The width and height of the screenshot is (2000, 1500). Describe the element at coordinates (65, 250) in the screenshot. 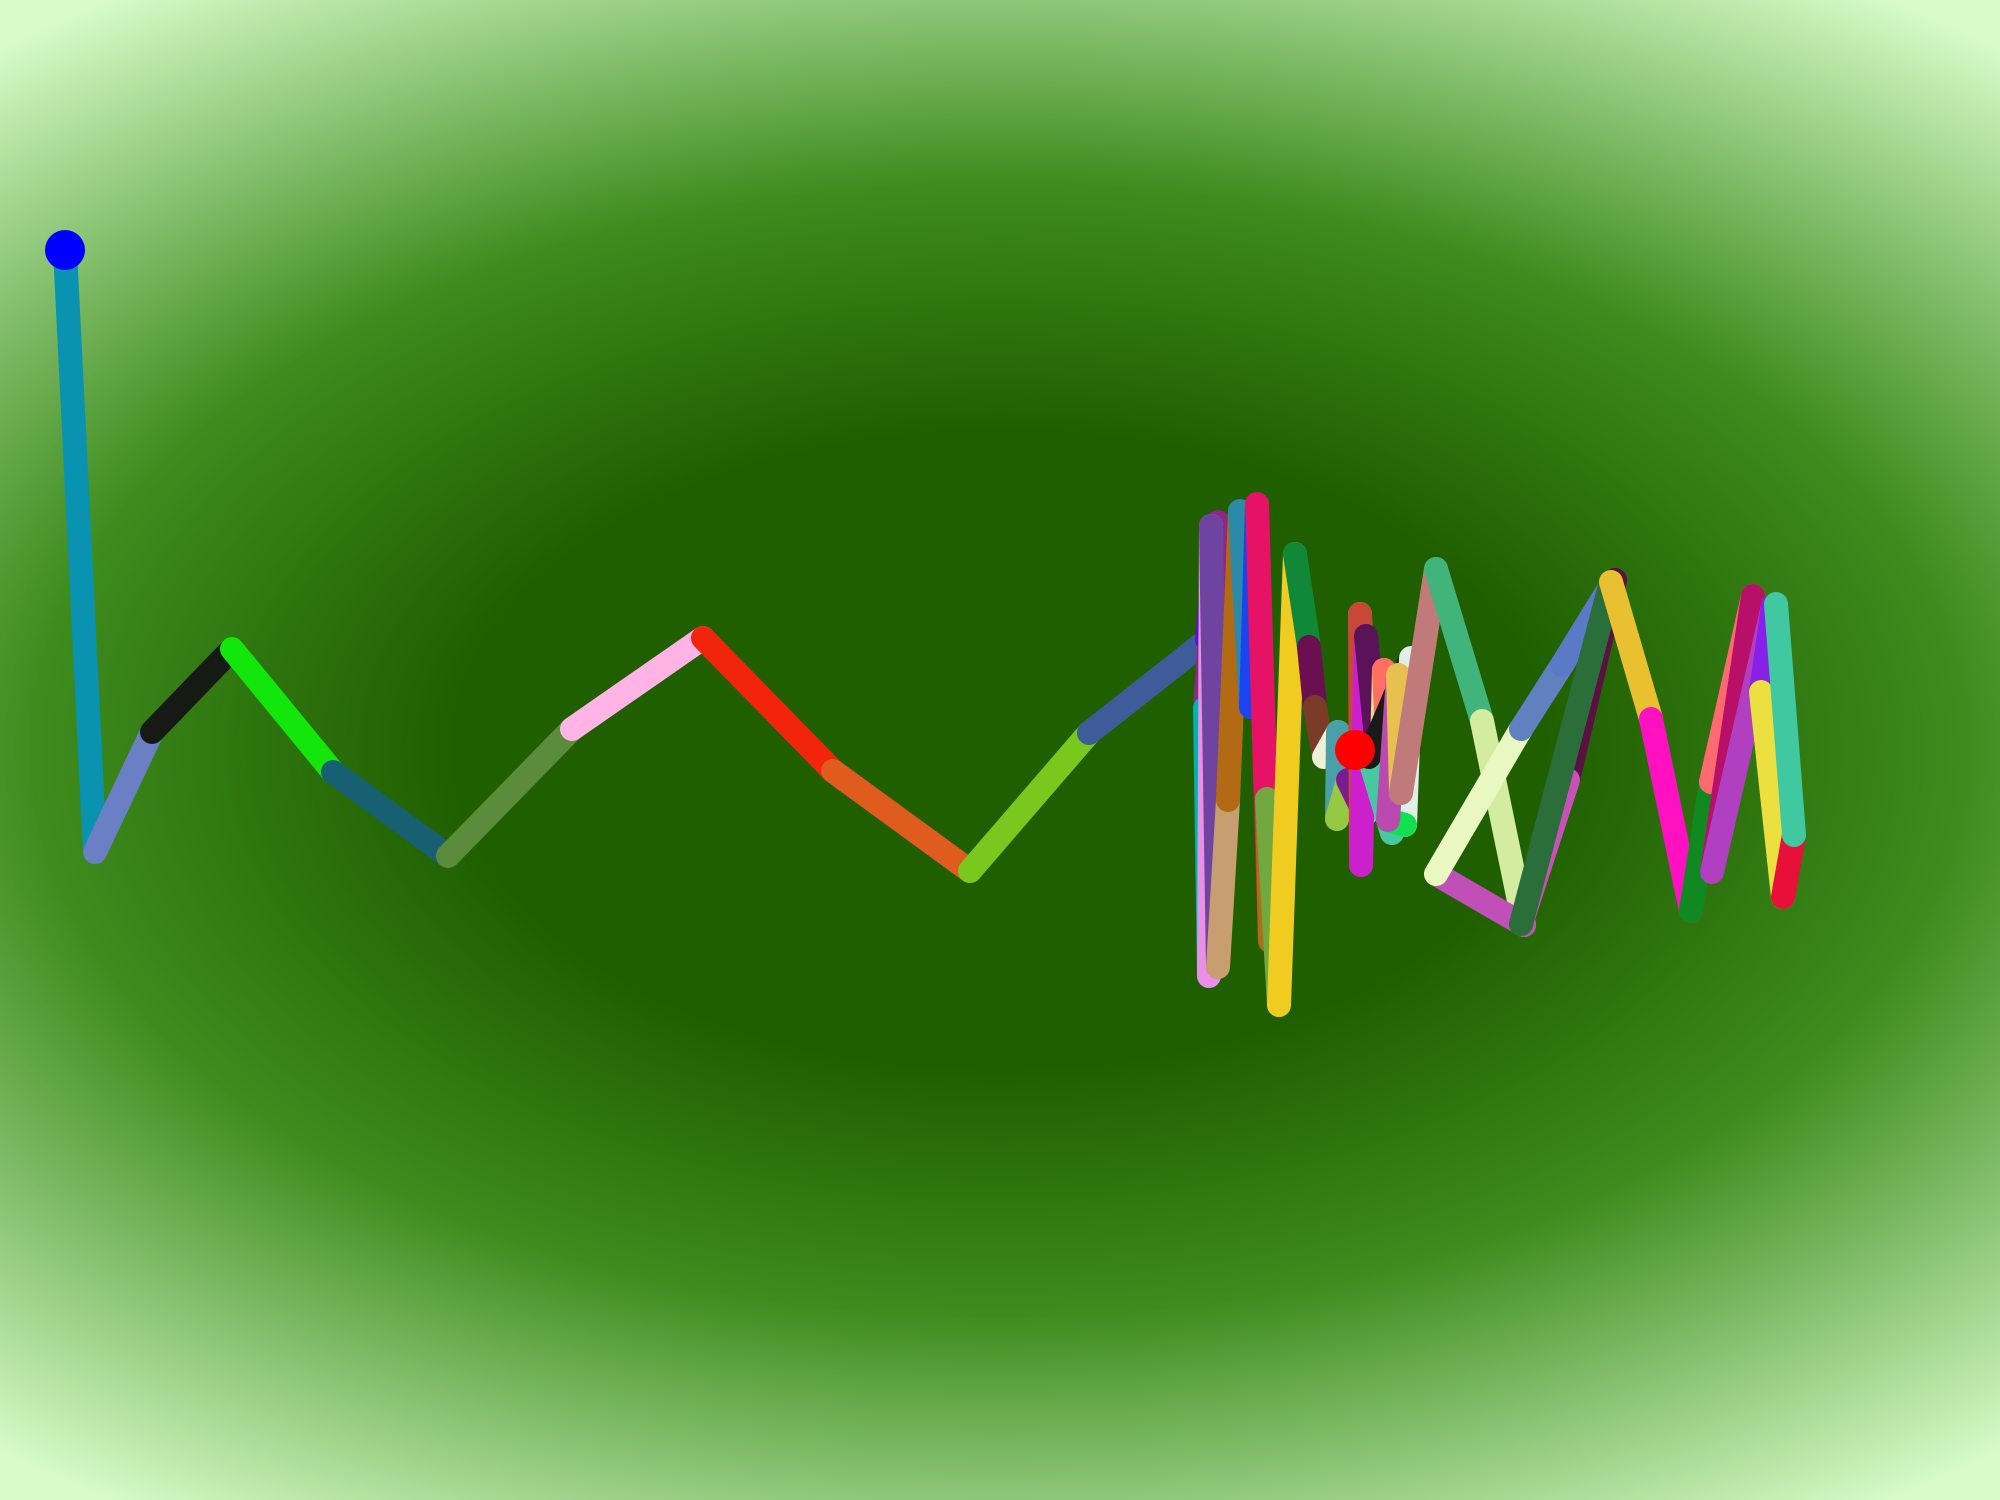

I see `start-point-marker` at that location.